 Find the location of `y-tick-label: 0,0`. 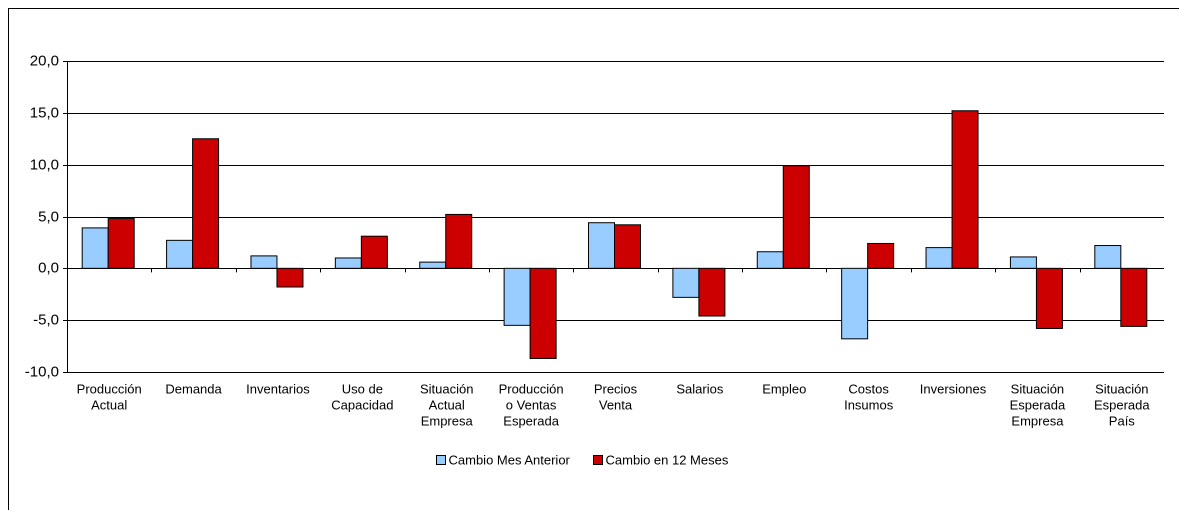

y-tick-label: 0,0 is located at coordinates (48, 267).